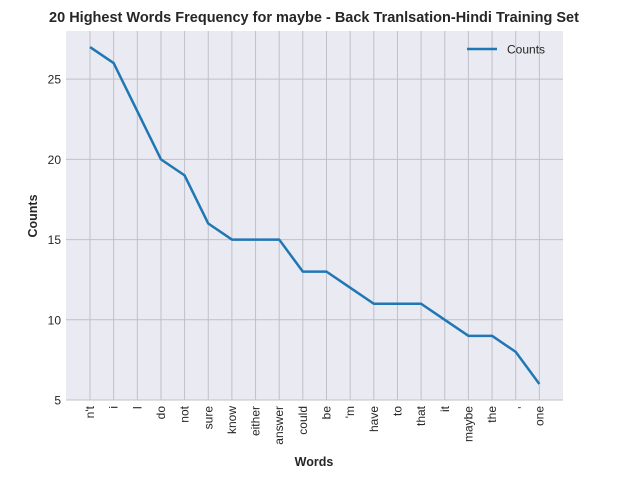 The width and height of the screenshot is (629, 479). Describe the element at coordinates (232, 420) in the screenshot. I see `x-tick-label: know` at that location.